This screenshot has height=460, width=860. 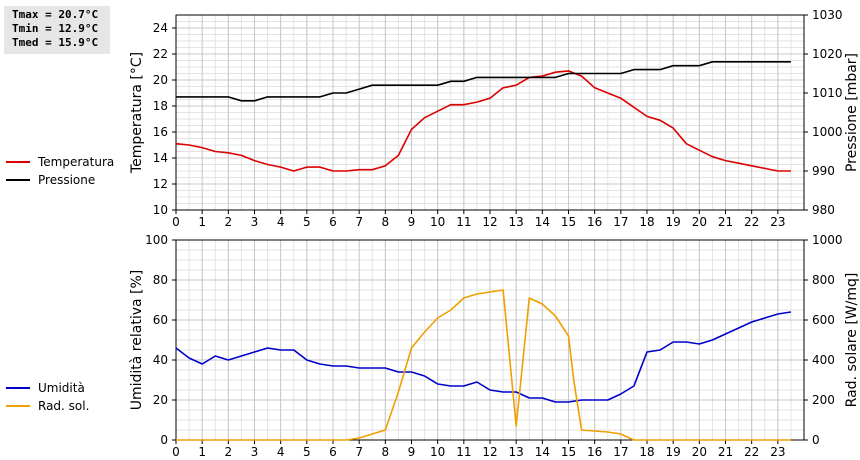 I want to click on y-tick-label-right: 200, so click(x=823, y=400).